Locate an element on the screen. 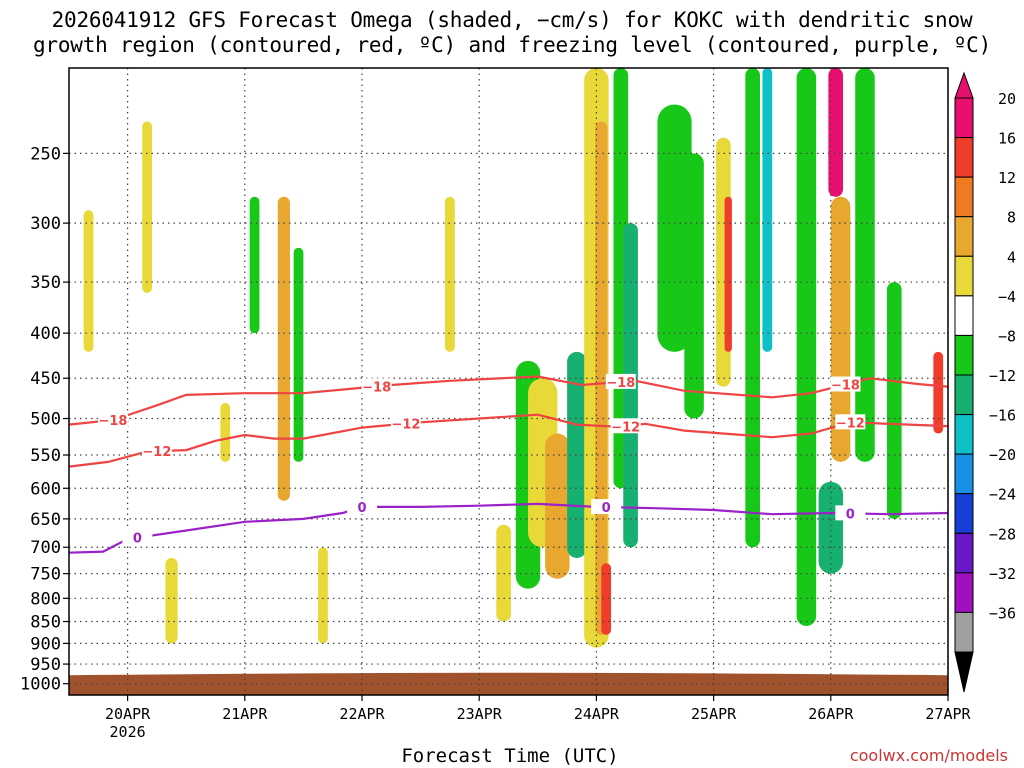 Image resolution: width=1024 pixels, height=768 pixels. x-tick-label-20APR: 20APR is located at coordinates (128, 714).